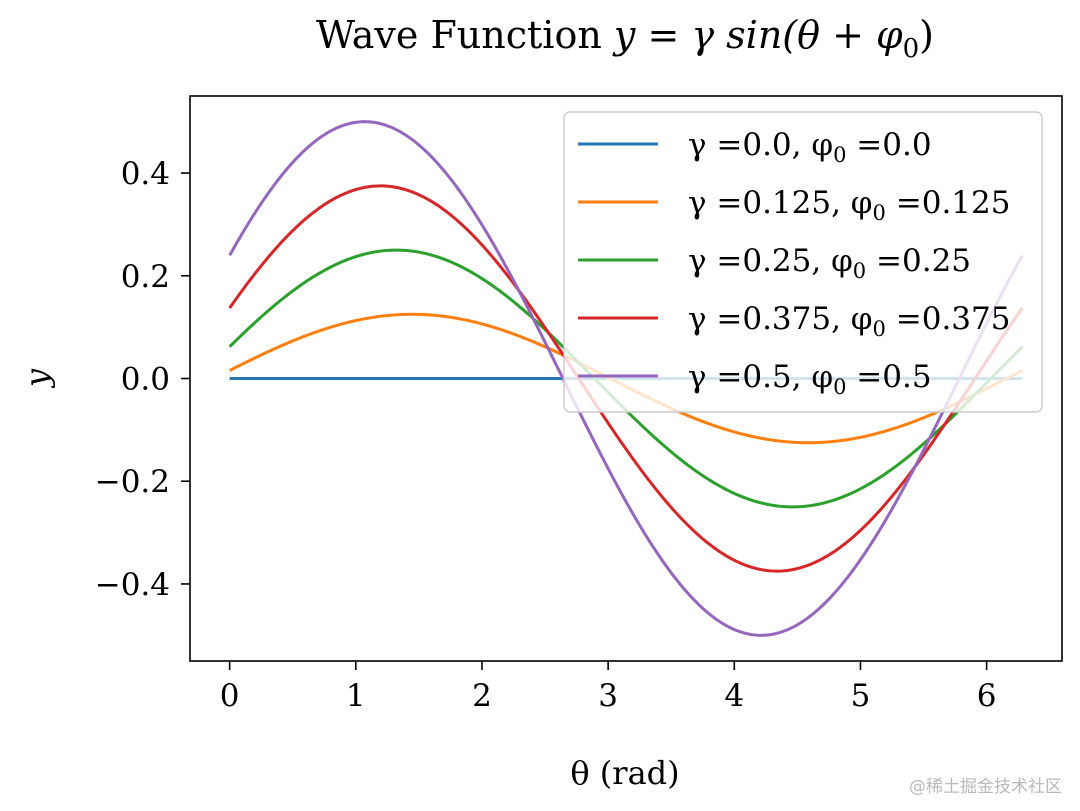  What do you see at coordinates (810, 379) in the screenshot?
I see `legend-label-4: γ =0.5, φ0 =0.5` at bounding box center [810, 379].